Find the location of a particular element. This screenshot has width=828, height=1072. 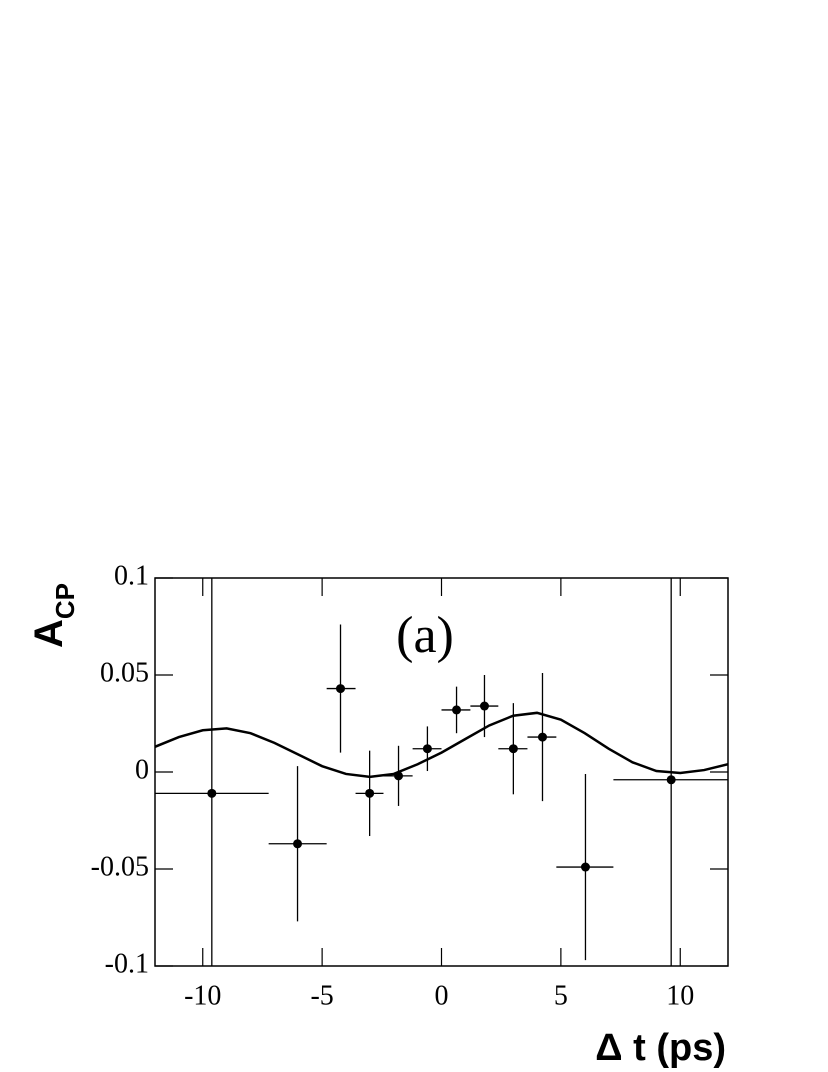

y-tick-label: 0.05 is located at coordinates (124, 672).